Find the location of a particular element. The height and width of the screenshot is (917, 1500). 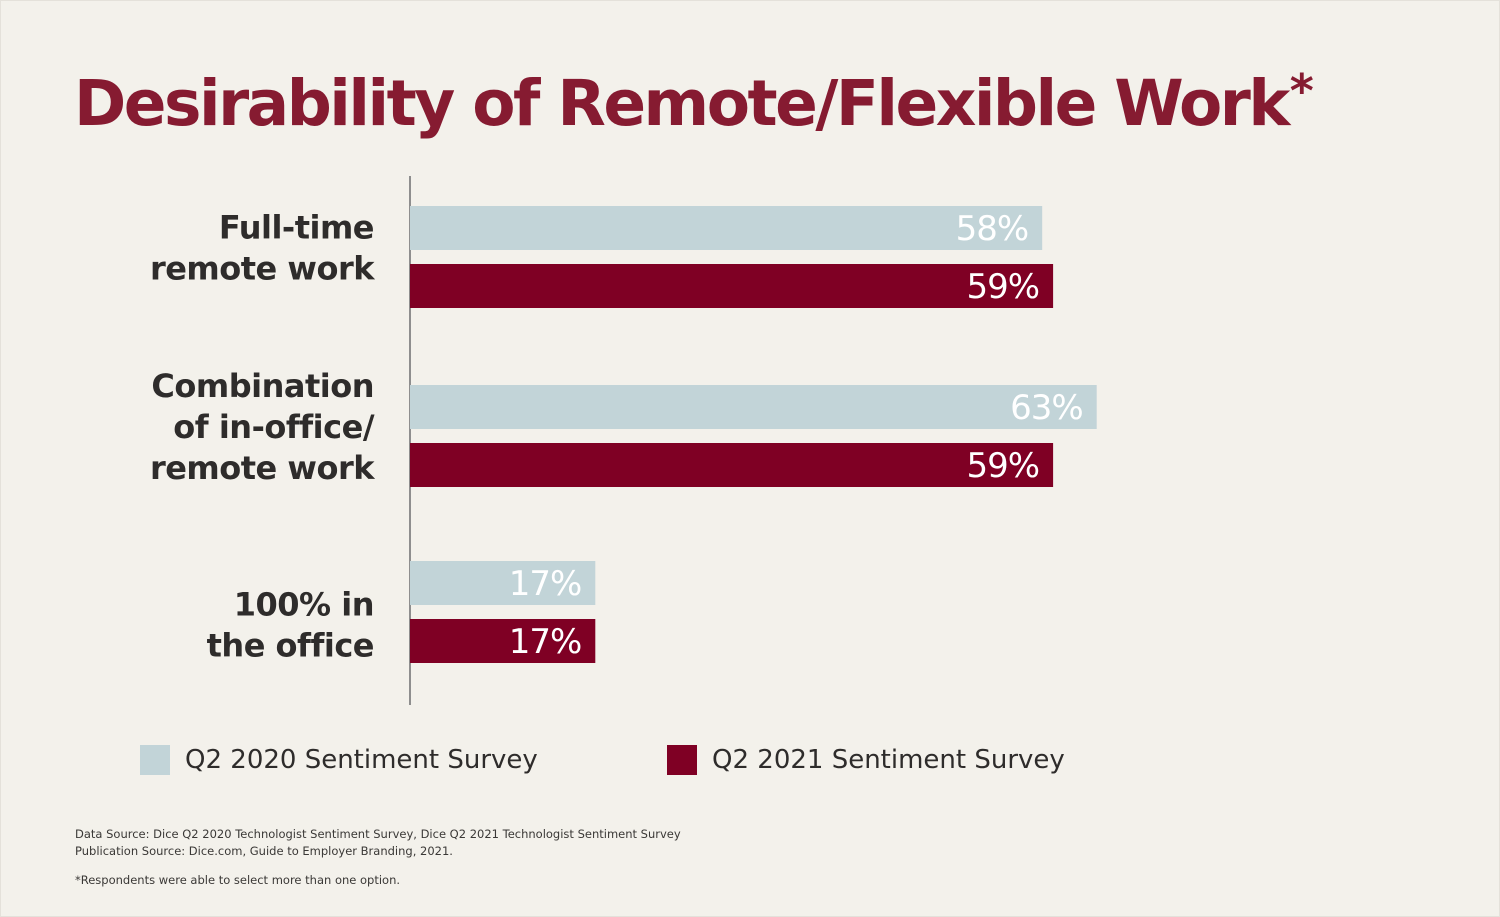

legend-item-2020: Q2 2020 Sentiment Survey is located at coordinates (339, 760).